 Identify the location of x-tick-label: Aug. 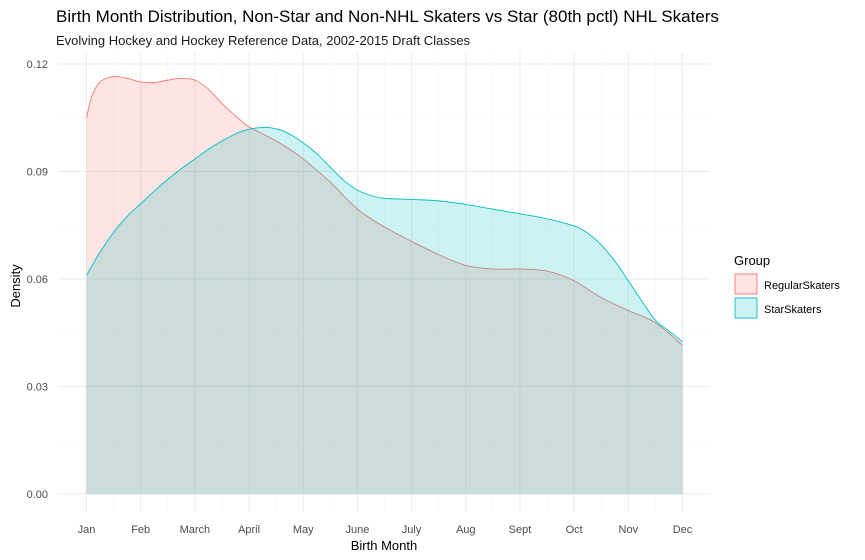
(466, 530).